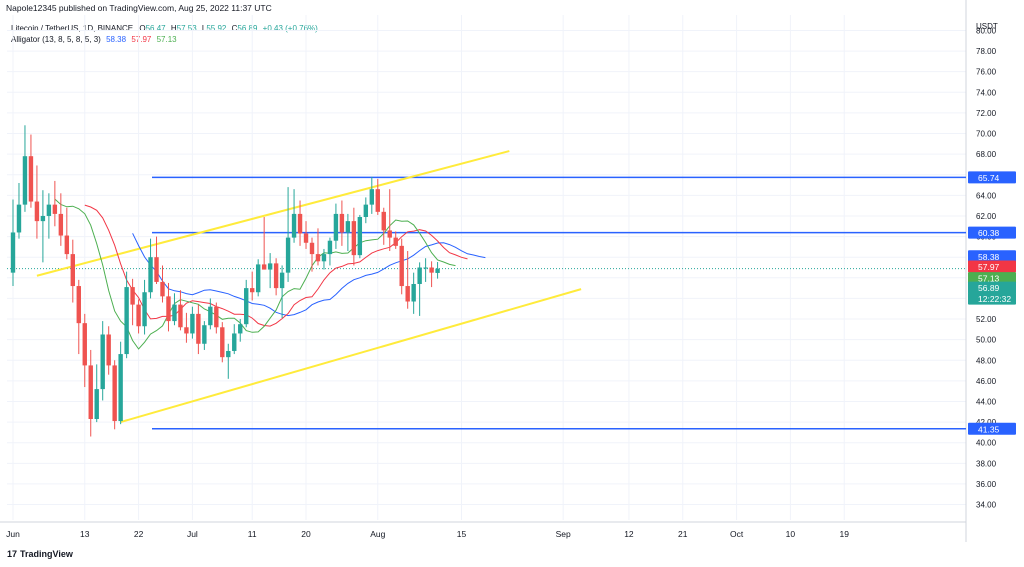 This screenshot has width=1024, height=567. Describe the element at coordinates (844, 534) in the screenshot. I see `x-tick-label: 19` at that location.